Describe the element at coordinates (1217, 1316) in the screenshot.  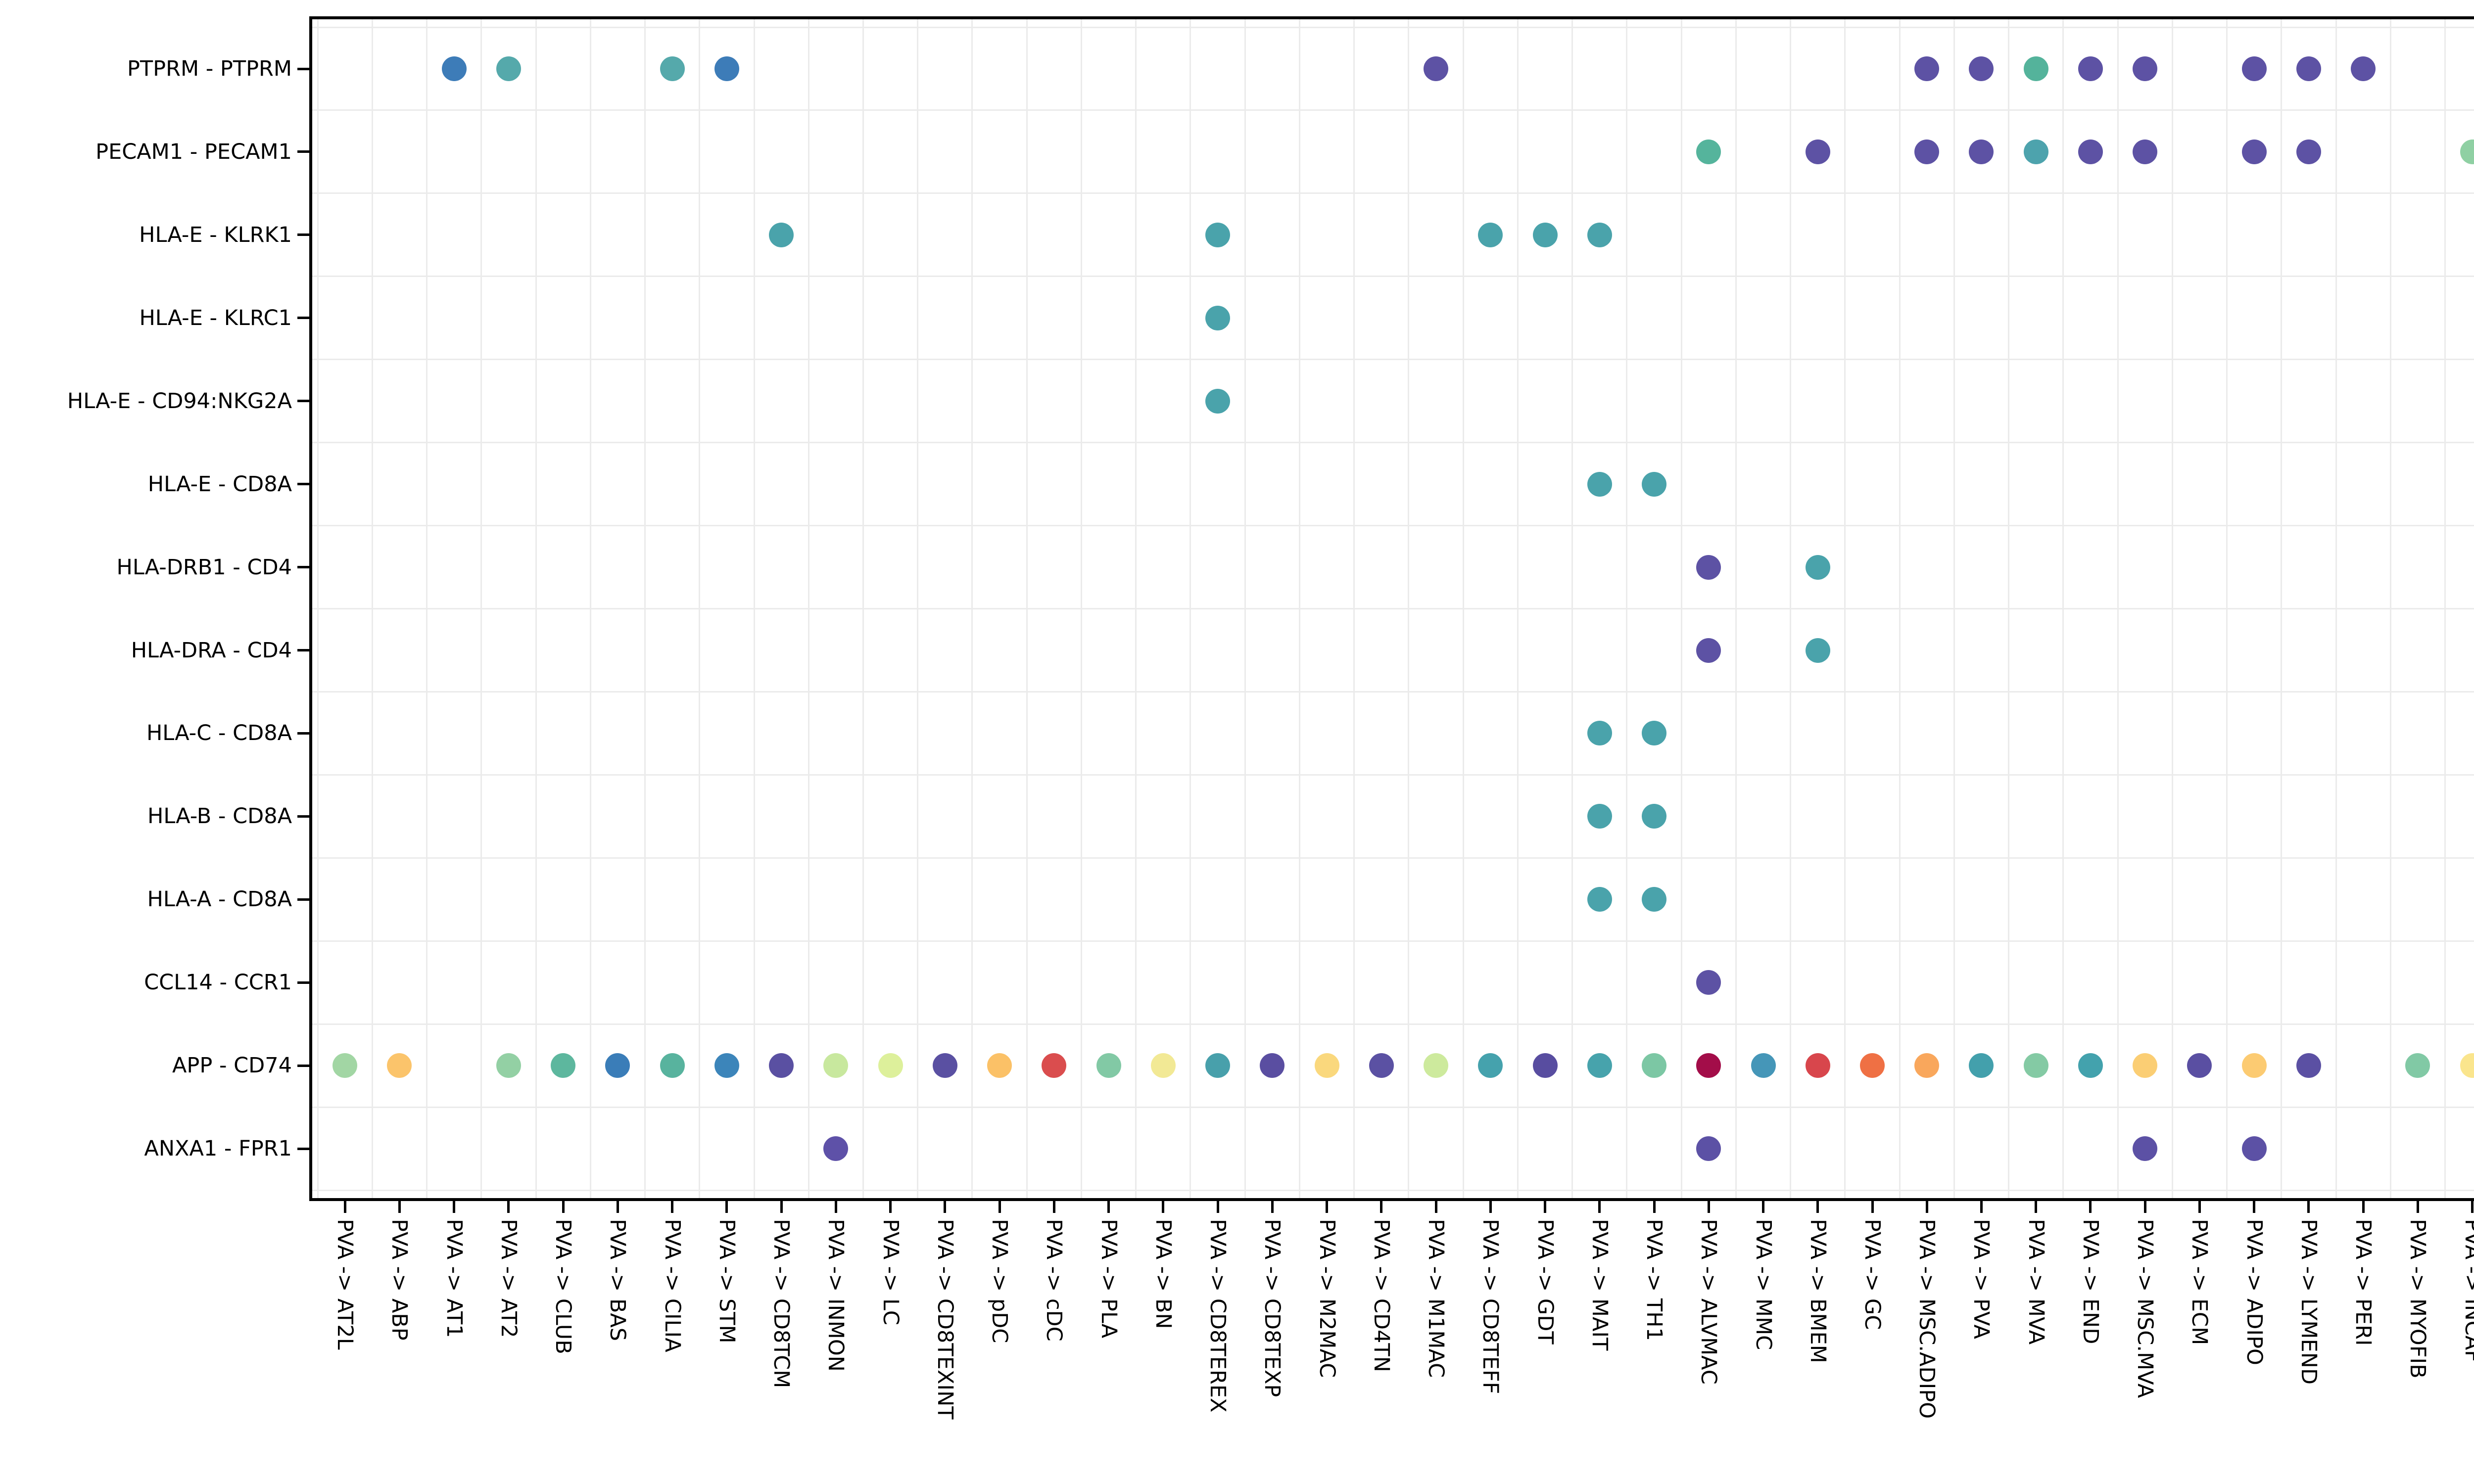
I see `x-axis-label: PVA -> CD8TEREX` at that location.